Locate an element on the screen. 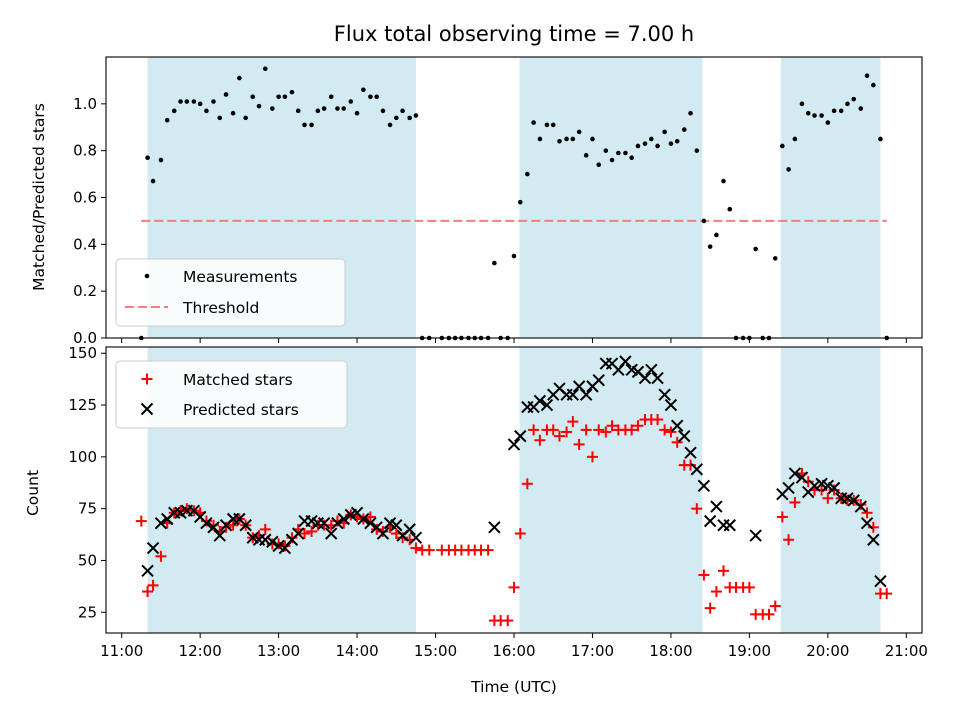 Image resolution: width=960 pixels, height=720 pixels. x-tick-label: 12:00 is located at coordinates (200, 651).